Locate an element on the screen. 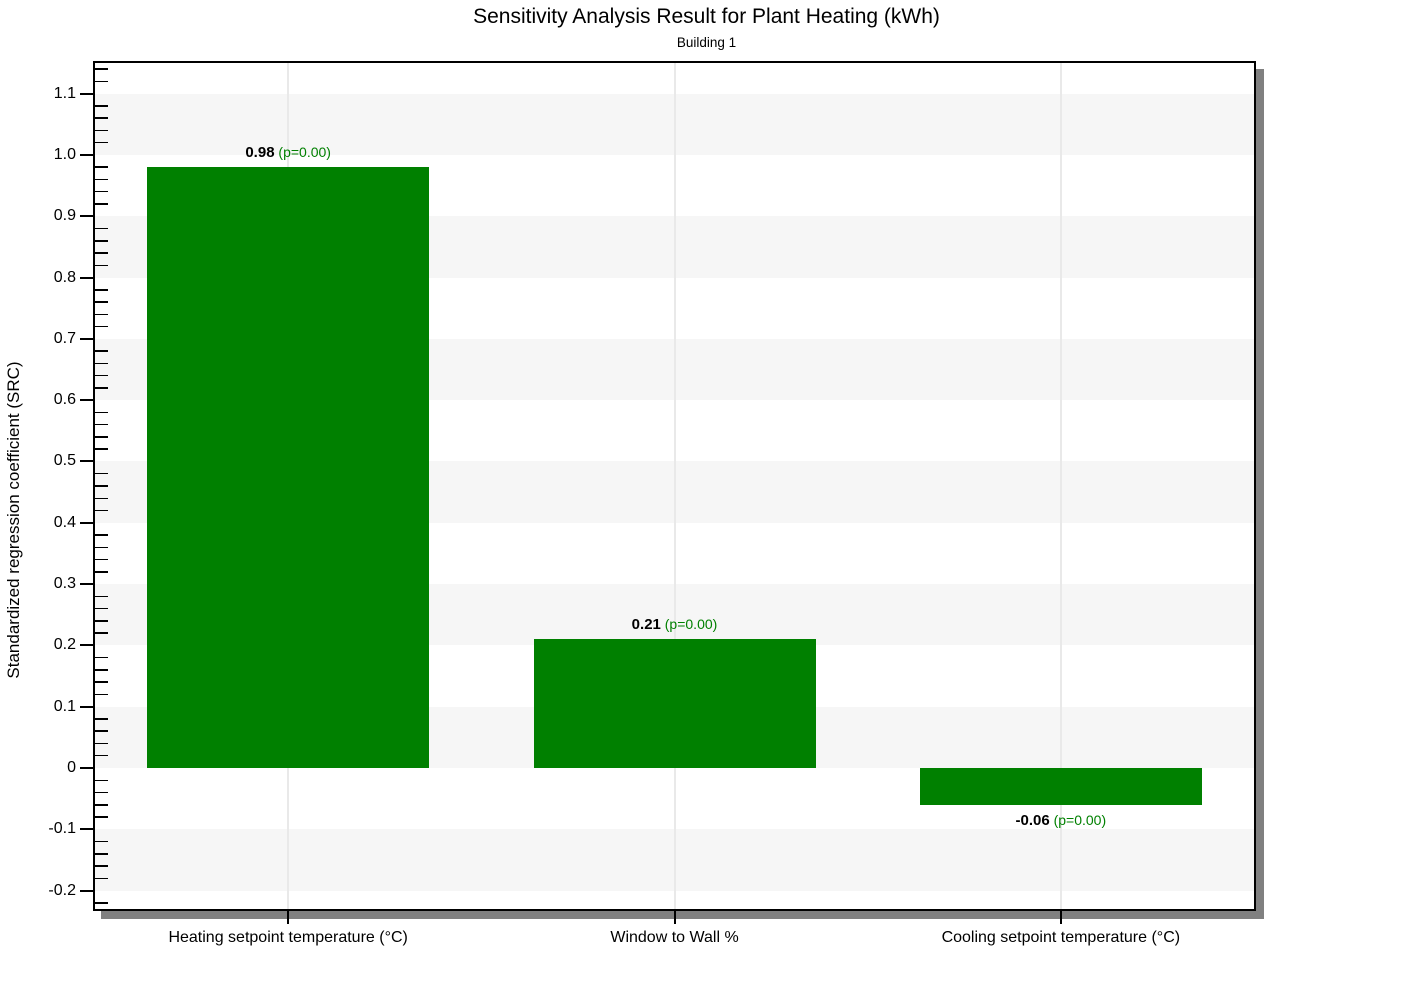  bar-value-label: -0.06 (p=0.00) is located at coordinates (1061, 821).